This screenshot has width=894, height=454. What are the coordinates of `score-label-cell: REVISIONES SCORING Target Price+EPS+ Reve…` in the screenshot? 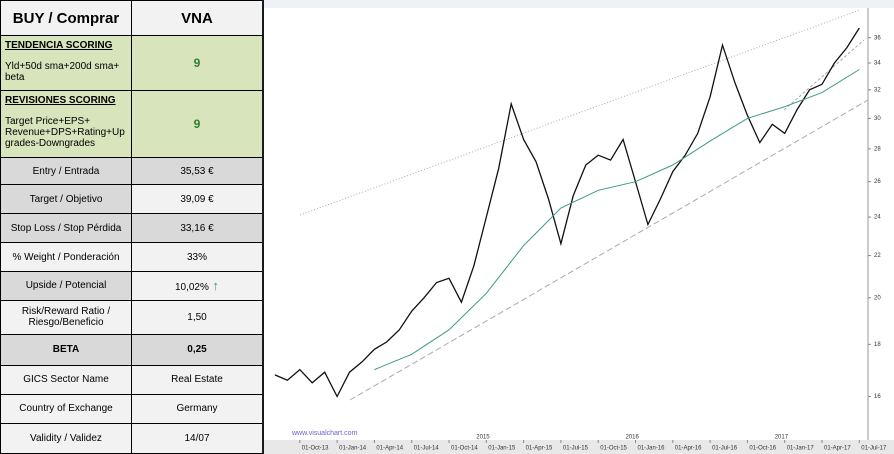 It's located at (66, 124).